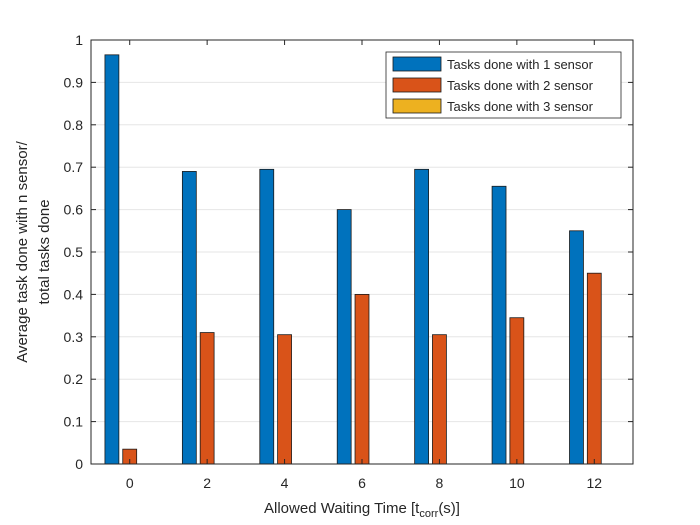 The width and height of the screenshot is (700, 525). I want to click on y-tick-label: 0.5, so click(74, 252).